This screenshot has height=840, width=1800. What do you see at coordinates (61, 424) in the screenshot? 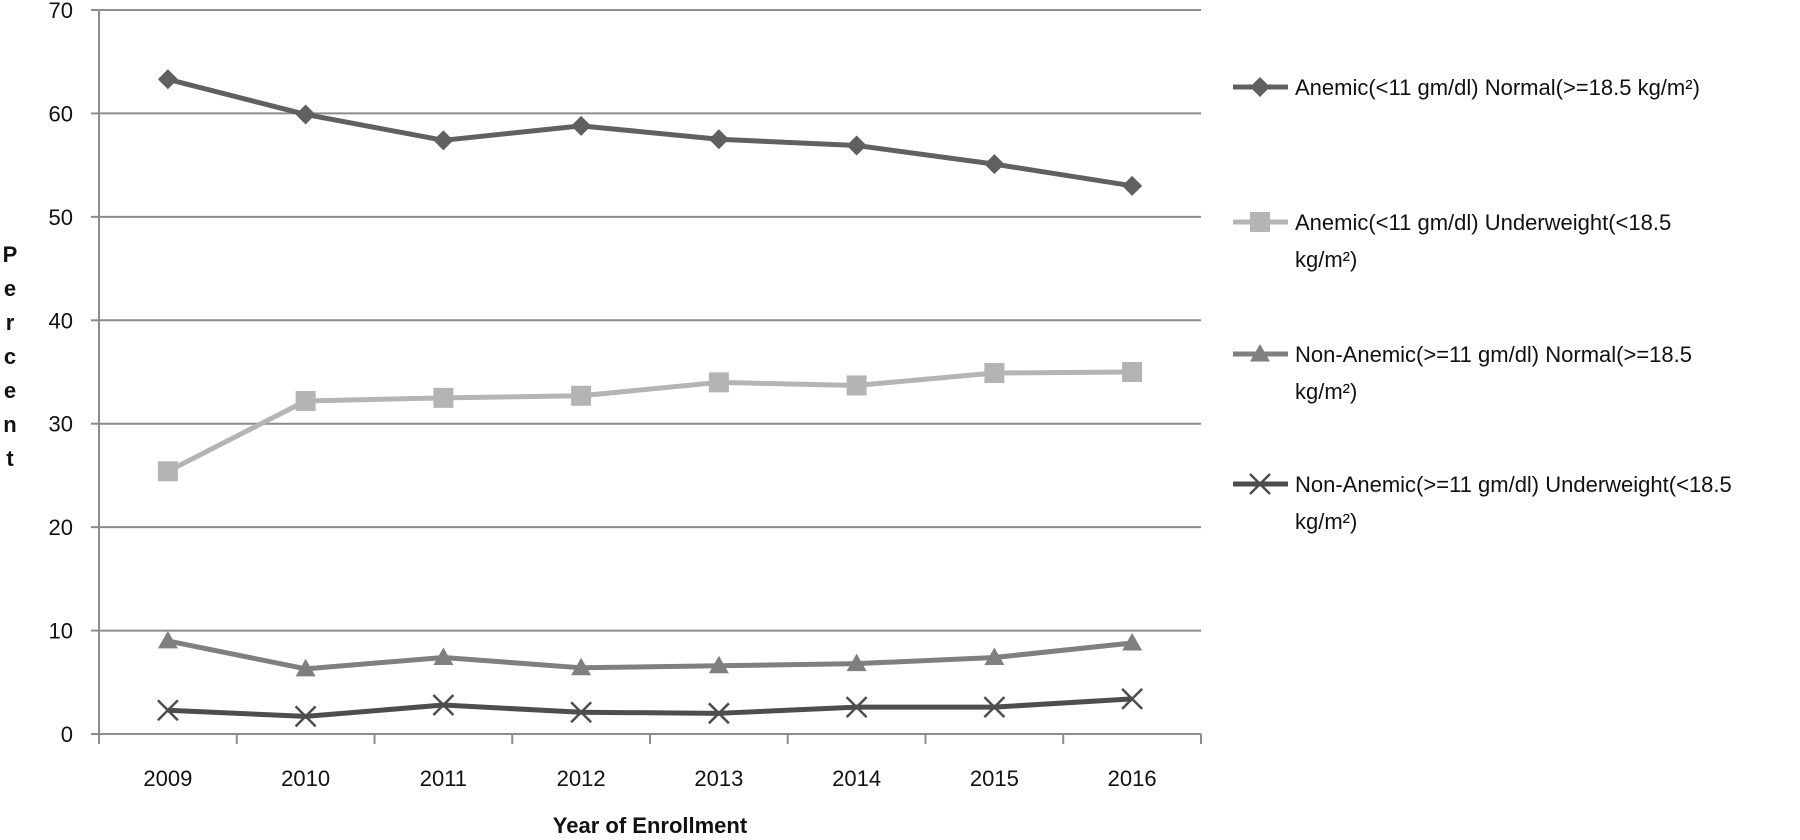
I see `y-tick-label: 30` at bounding box center [61, 424].